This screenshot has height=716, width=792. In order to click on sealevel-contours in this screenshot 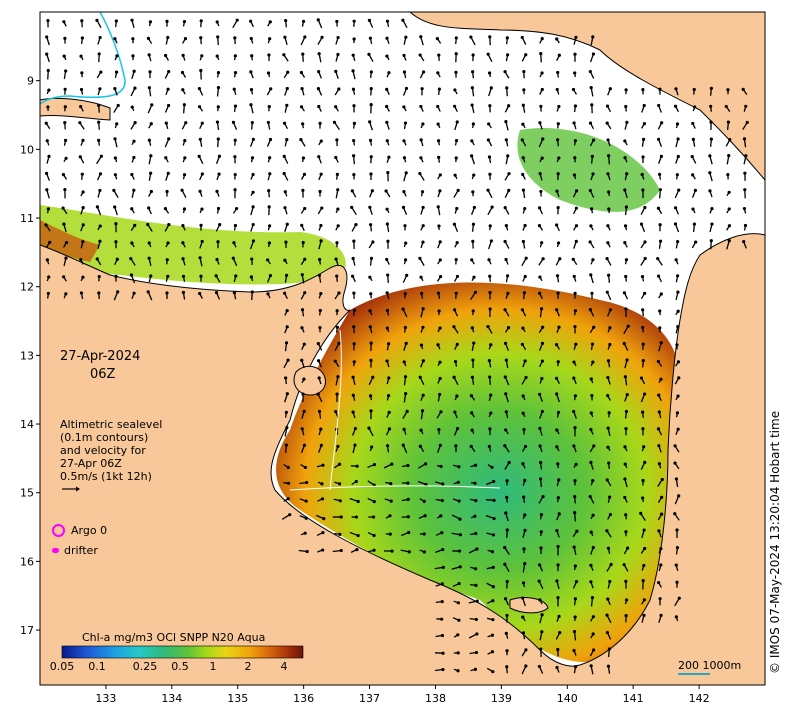, I will do `click(395, 410)`.